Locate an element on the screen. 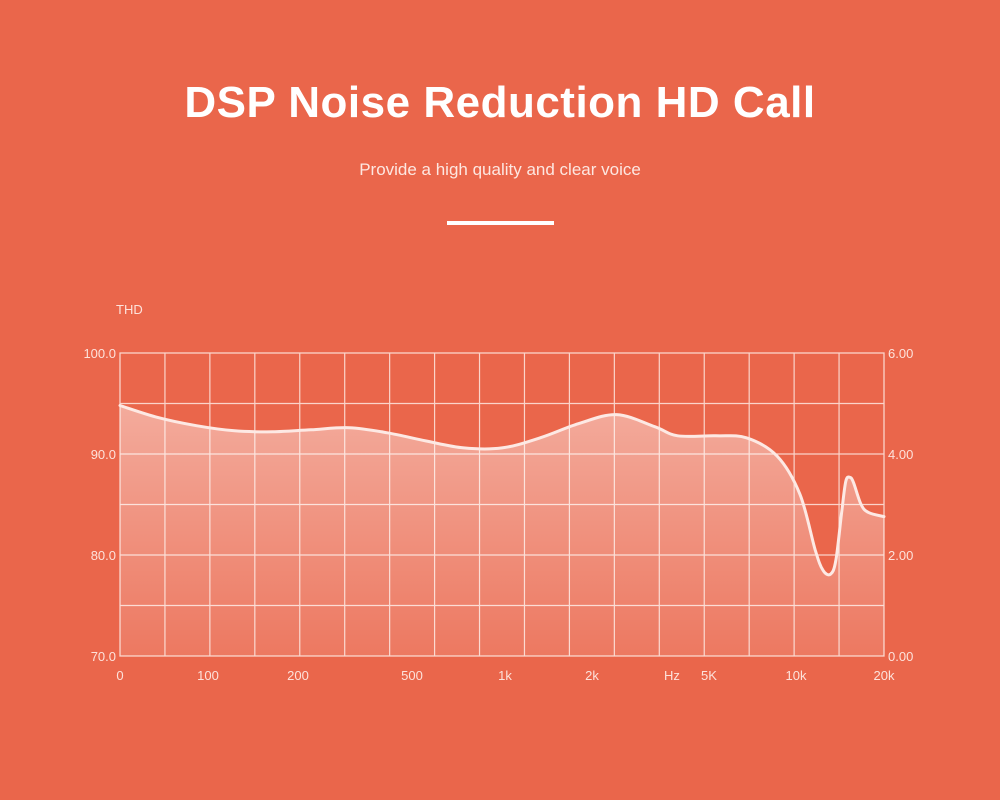 The width and height of the screenshot is (1000, 800). x-tick-label: 100 is located at coordinates (208, 675).